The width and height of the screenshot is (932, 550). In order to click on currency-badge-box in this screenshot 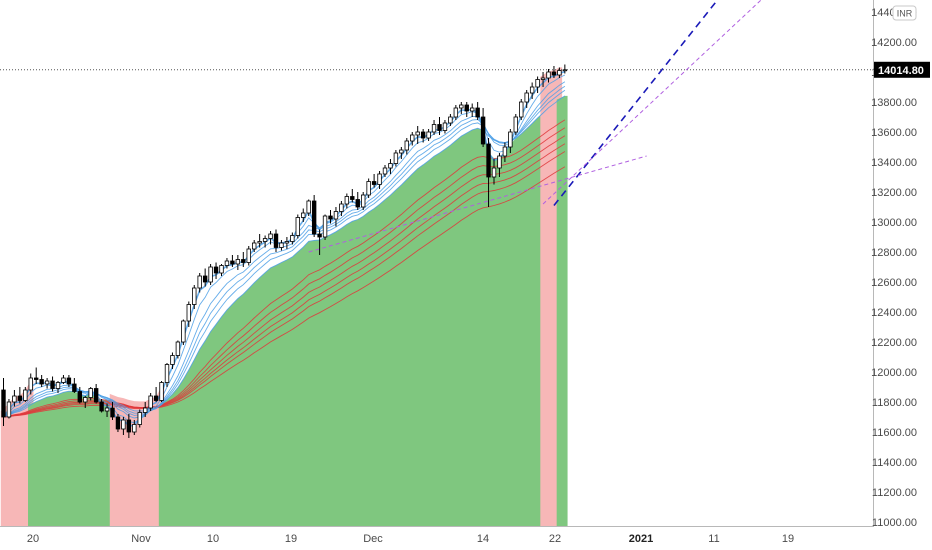, I will do `click(904, 13)`.